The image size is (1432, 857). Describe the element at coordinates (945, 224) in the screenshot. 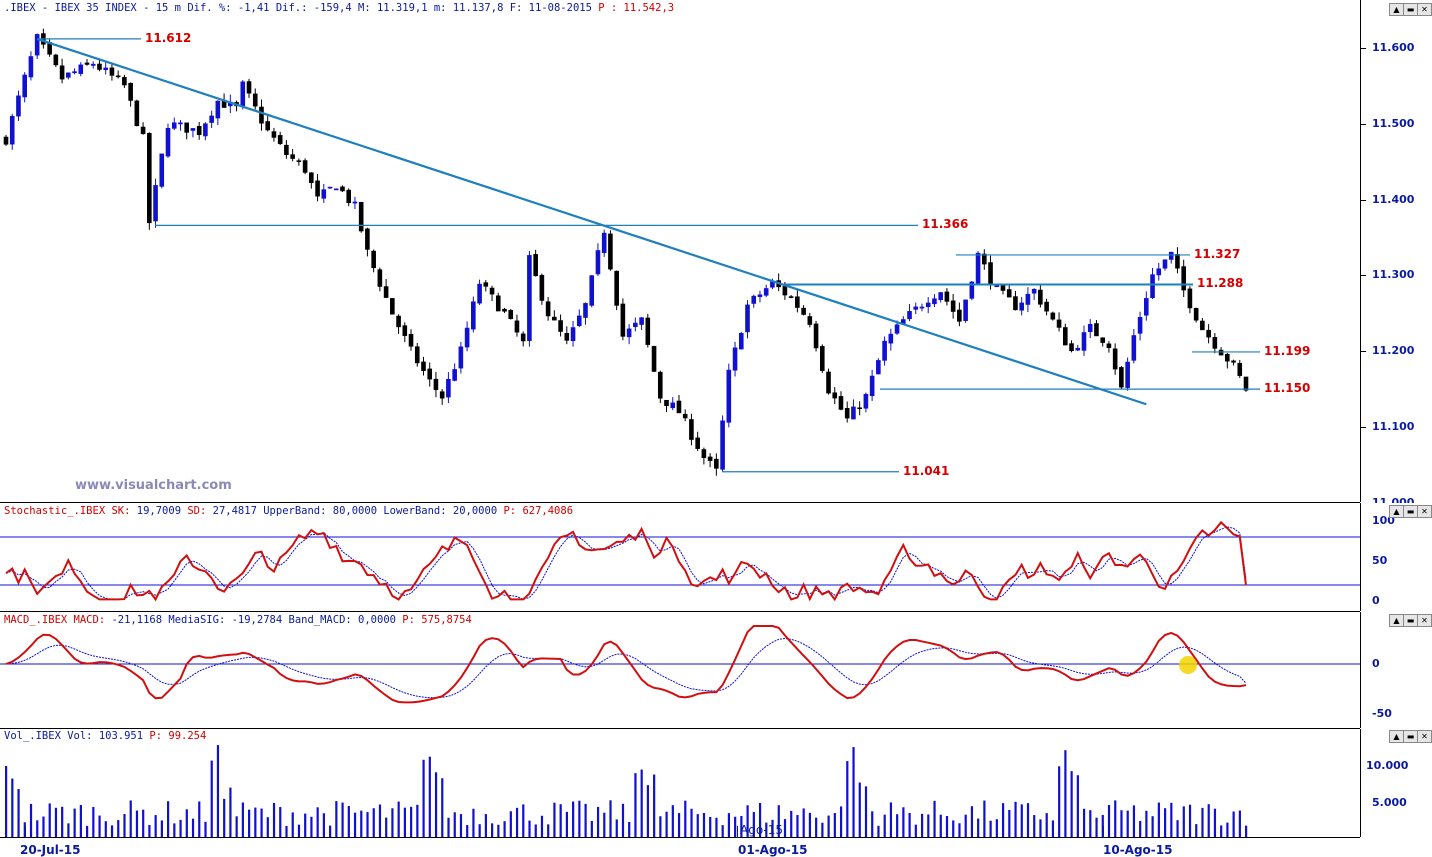

I see `level-label: 11.366` at that location.